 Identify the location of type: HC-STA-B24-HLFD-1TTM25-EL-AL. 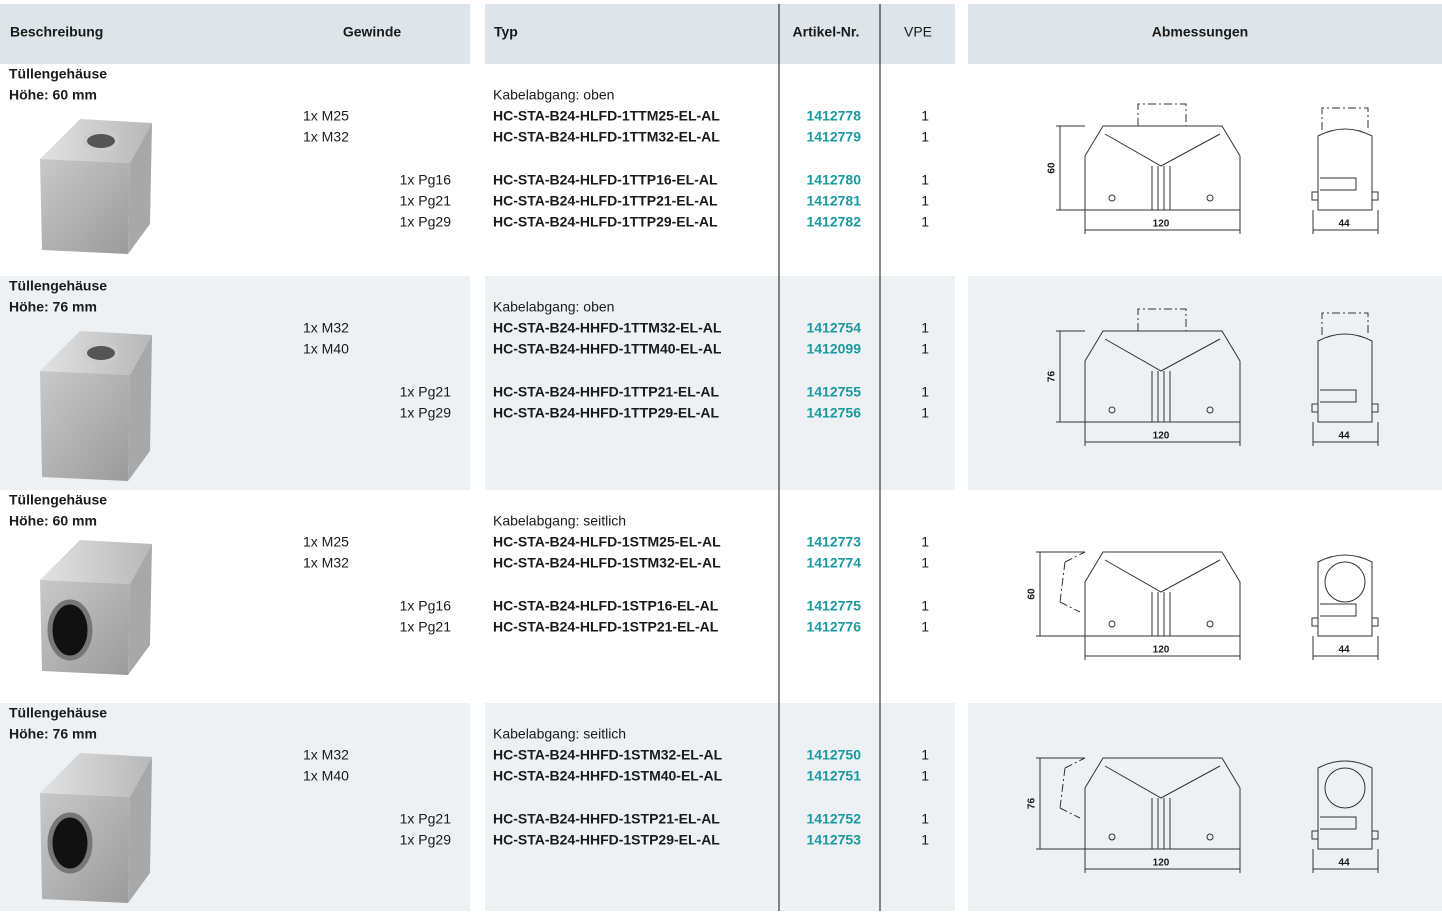
(606, 116).